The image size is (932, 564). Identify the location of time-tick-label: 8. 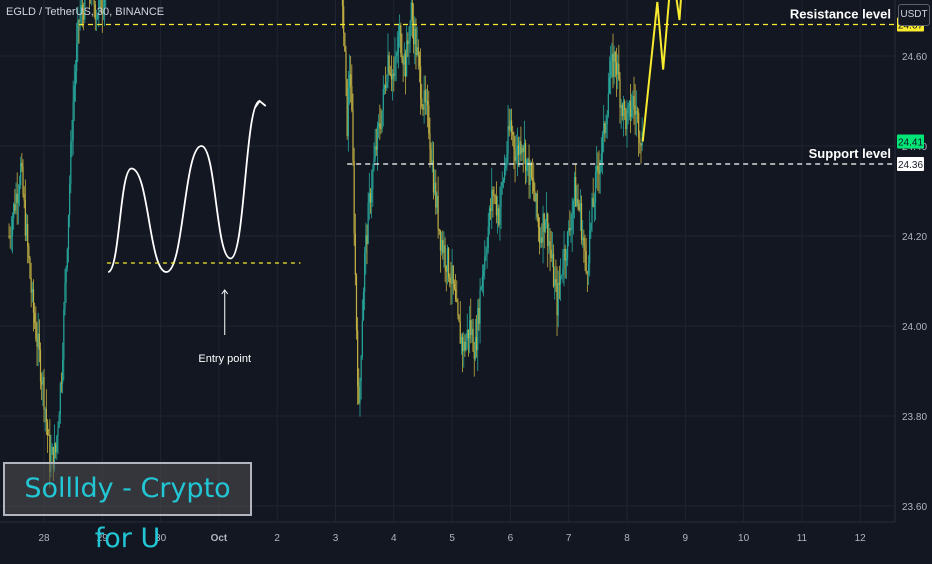
(627, 538).